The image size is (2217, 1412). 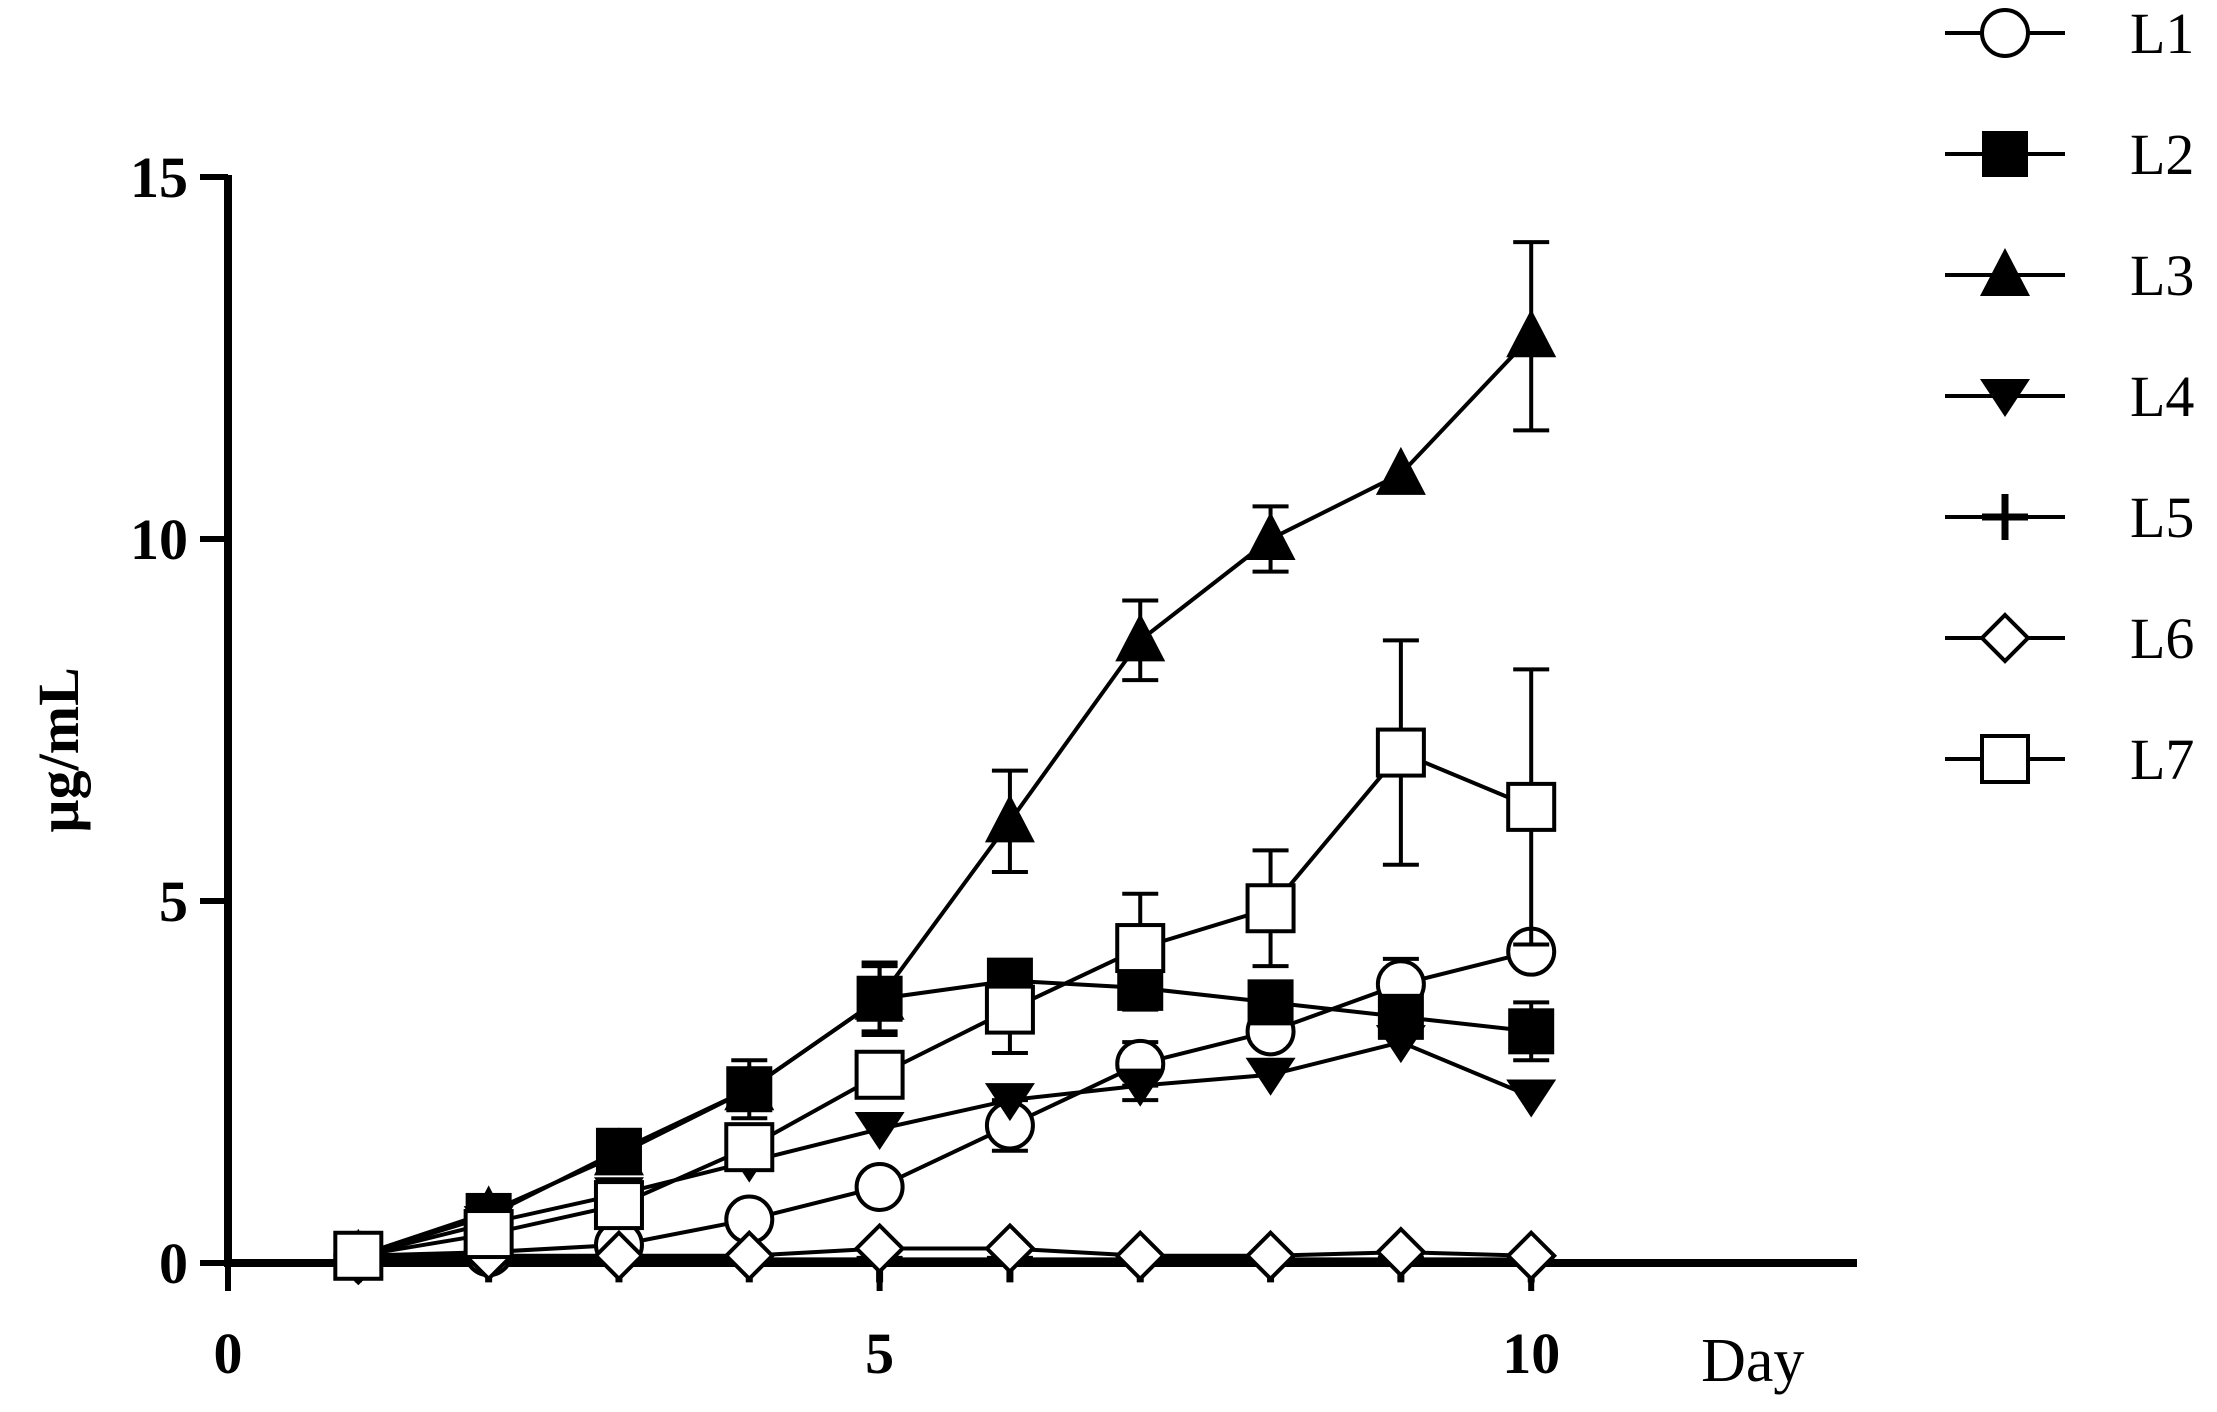 I want to click on legend-item-L6: L6, so click(x=2069, y=638).